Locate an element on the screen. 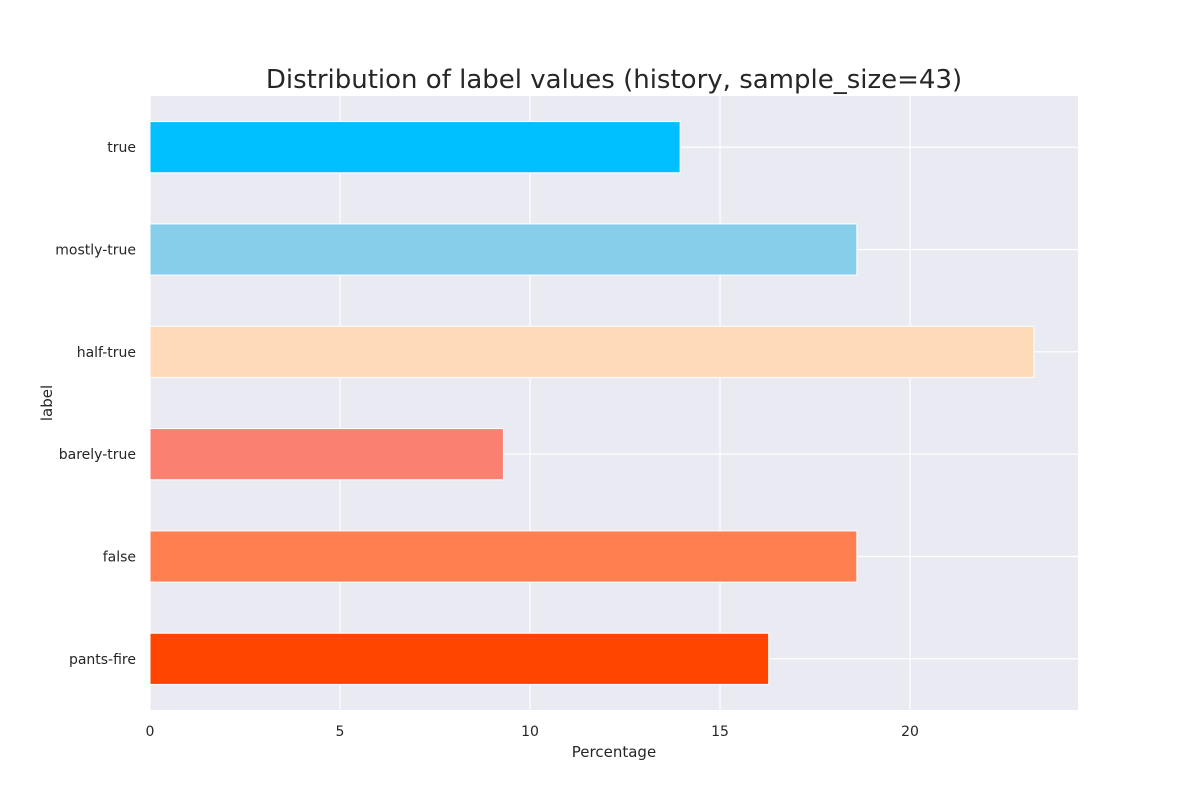 The width and height of the screenshot is (1200, 804). y-tick-label: half-true is located at coordinates (106, 353).